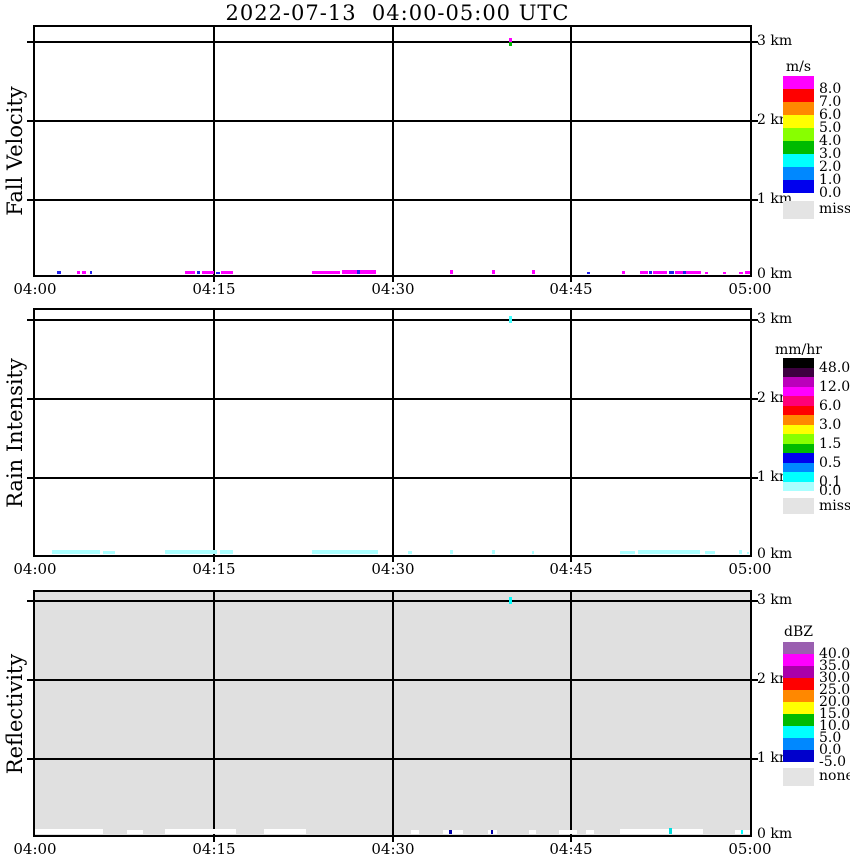 The image size is (850, 868). What do you see at coordinates (750, 289) in the screenshot?
I see `time-label: 05:00` at bounding box center [750, 289].